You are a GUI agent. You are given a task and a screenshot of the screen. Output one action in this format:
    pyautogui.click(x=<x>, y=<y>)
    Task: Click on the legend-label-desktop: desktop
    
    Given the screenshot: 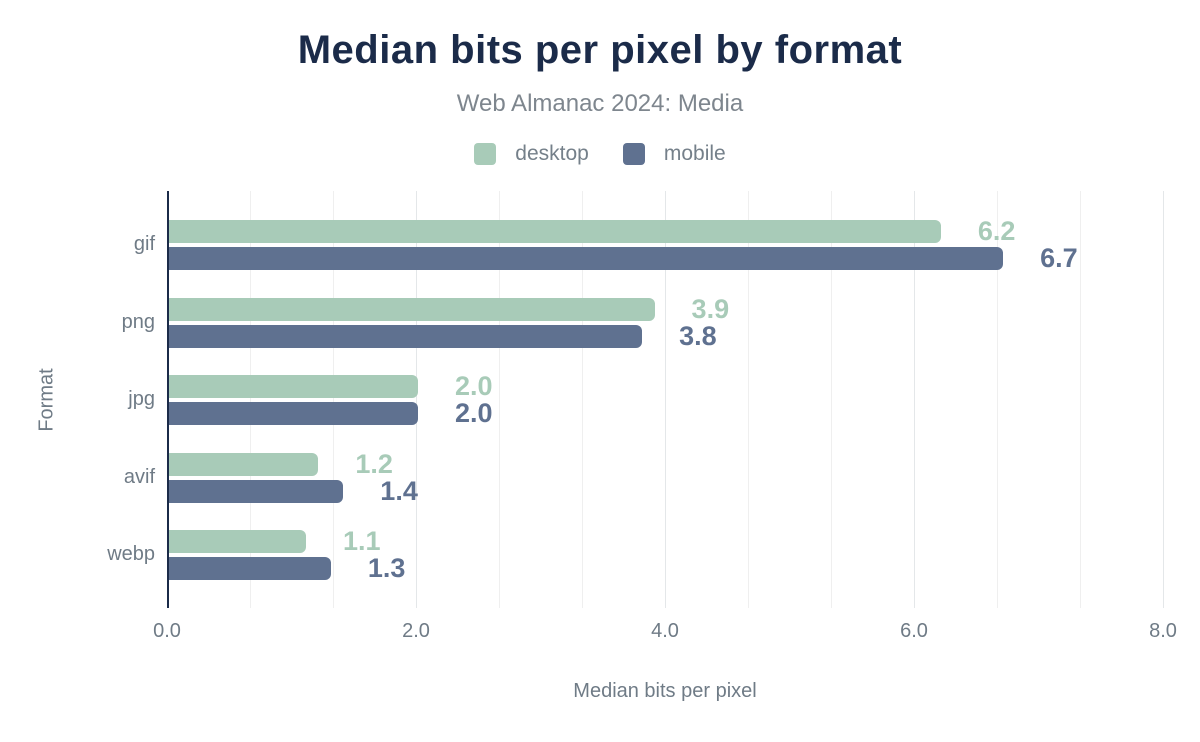 What is the action you would take?
    pyautogui.click(x=552, y=153)
    